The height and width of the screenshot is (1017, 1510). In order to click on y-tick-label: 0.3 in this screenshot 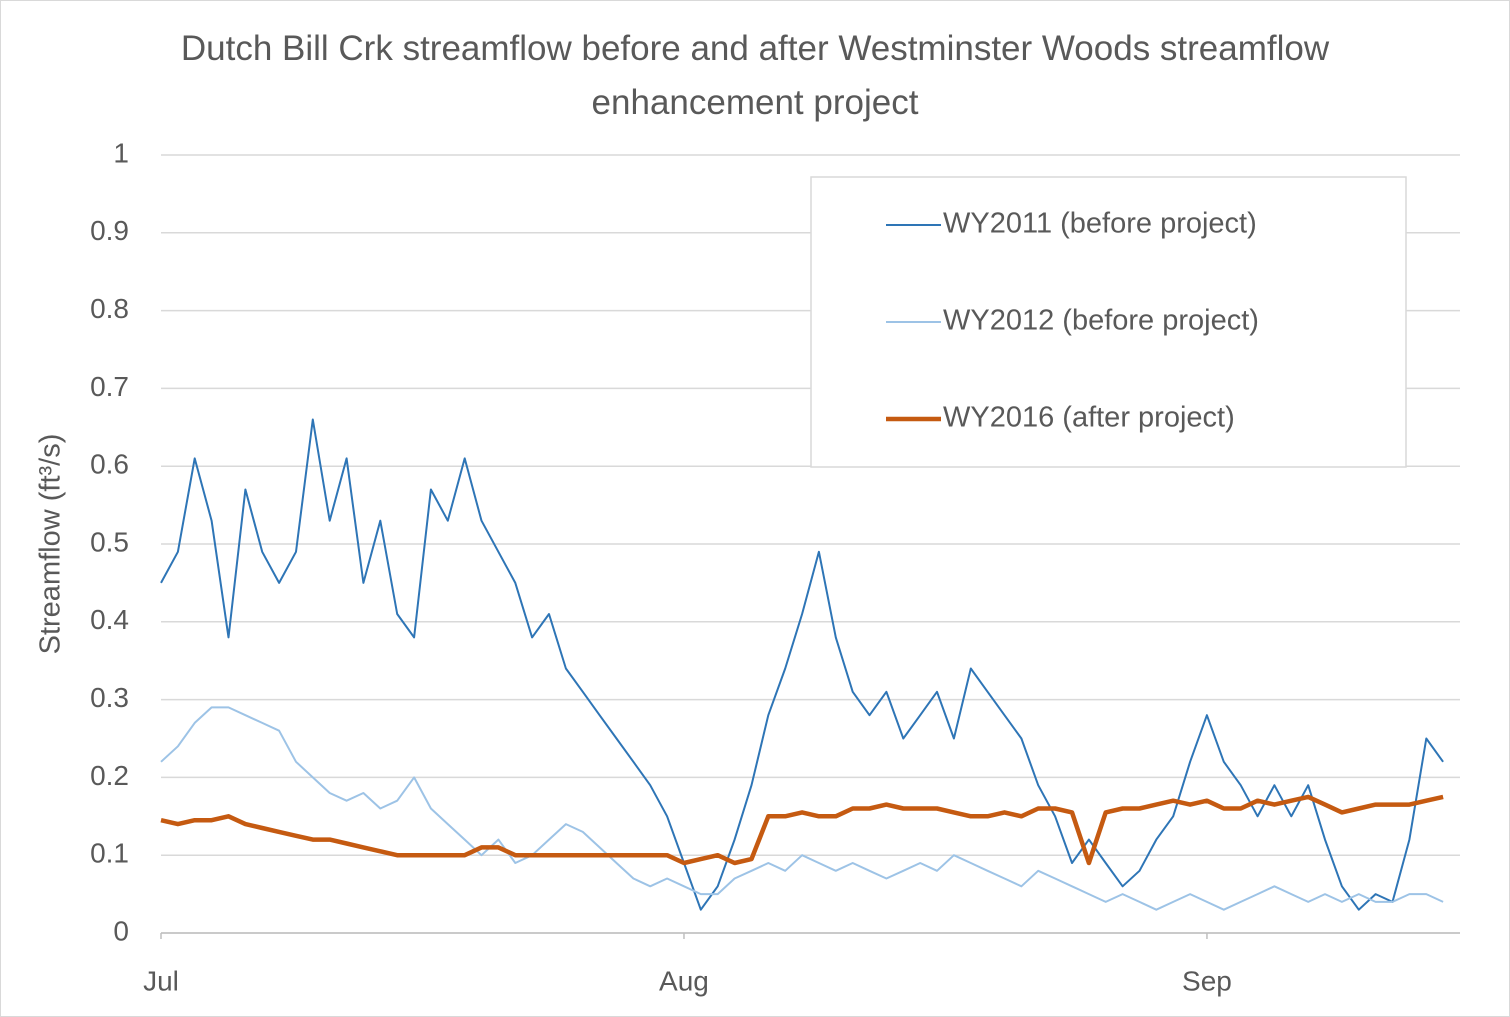, I will do `click(109, 697)`.